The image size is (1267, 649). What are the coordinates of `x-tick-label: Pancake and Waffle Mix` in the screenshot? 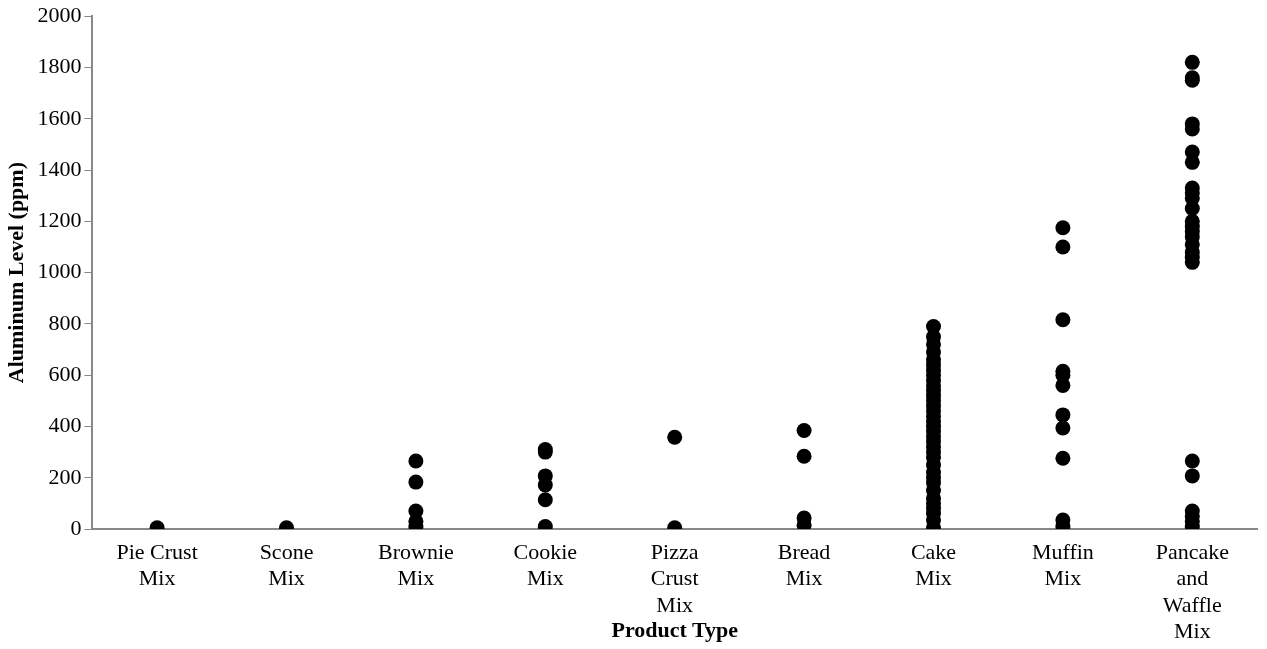 It's located at (1192, 591).